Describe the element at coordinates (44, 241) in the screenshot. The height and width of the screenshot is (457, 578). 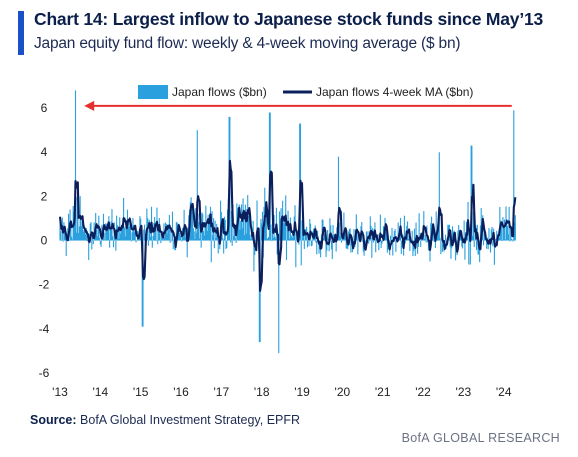
I see `y-tick-label: 0` at that location.